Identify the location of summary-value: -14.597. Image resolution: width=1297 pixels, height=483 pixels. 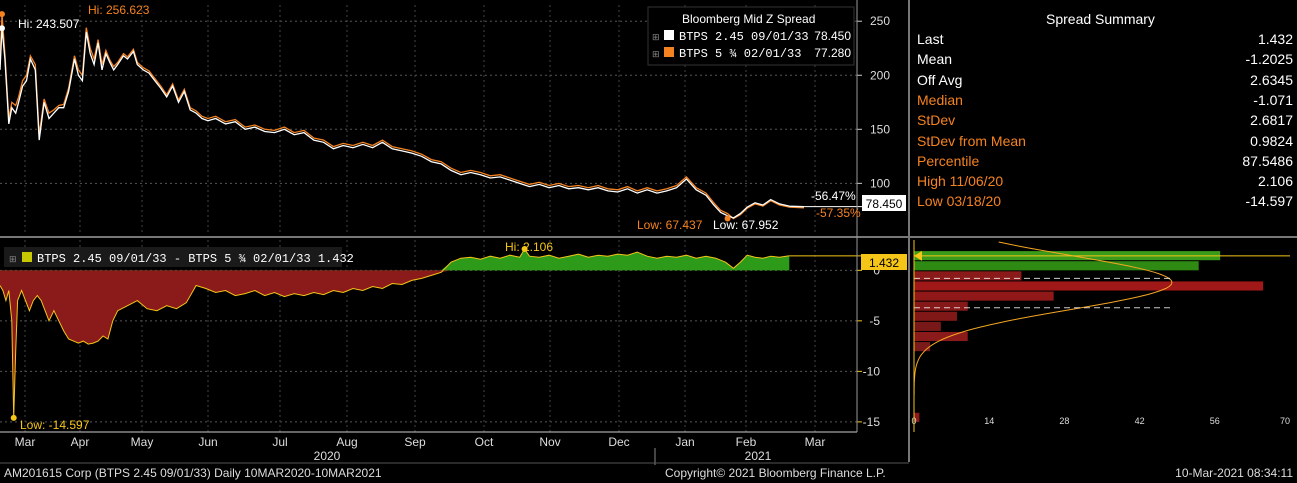
(1269, 201).